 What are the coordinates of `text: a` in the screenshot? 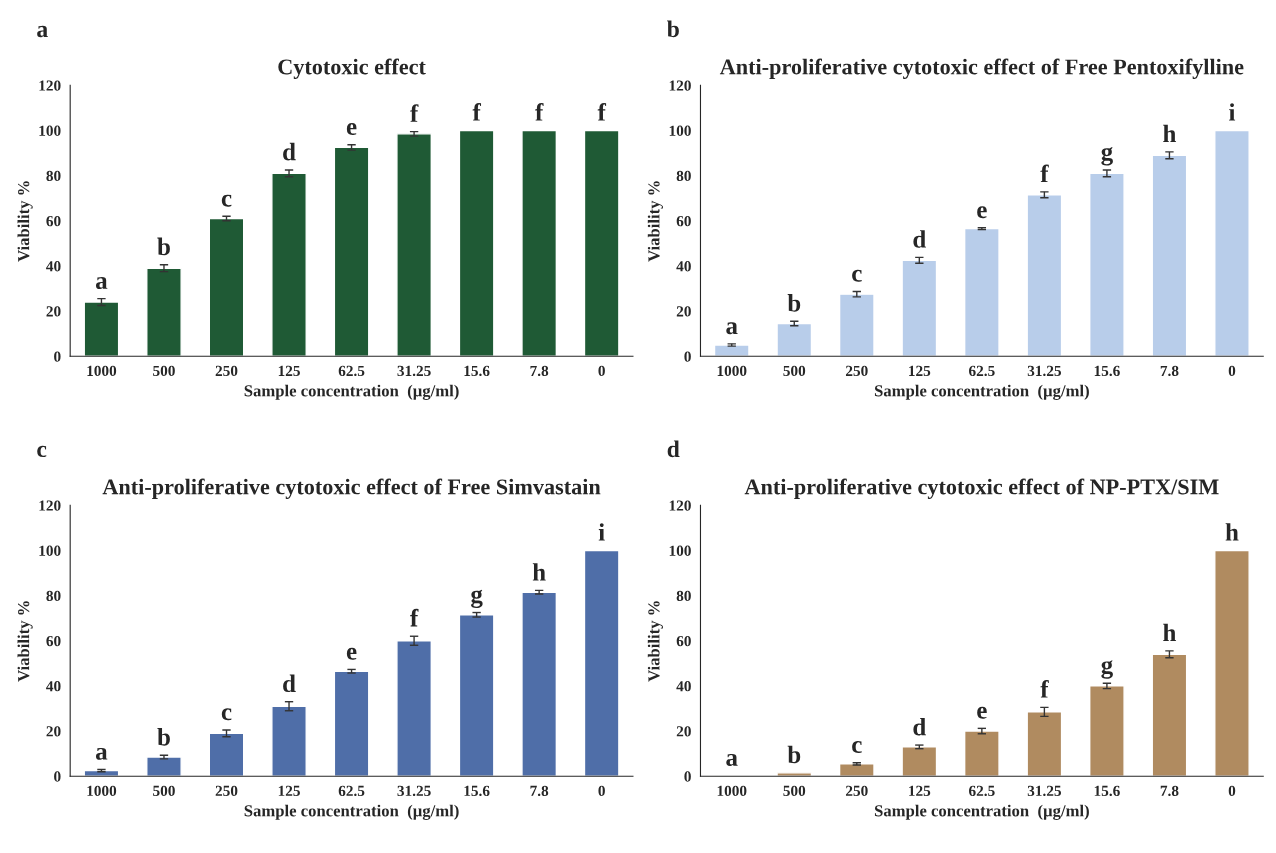 It's located at (42, 31).